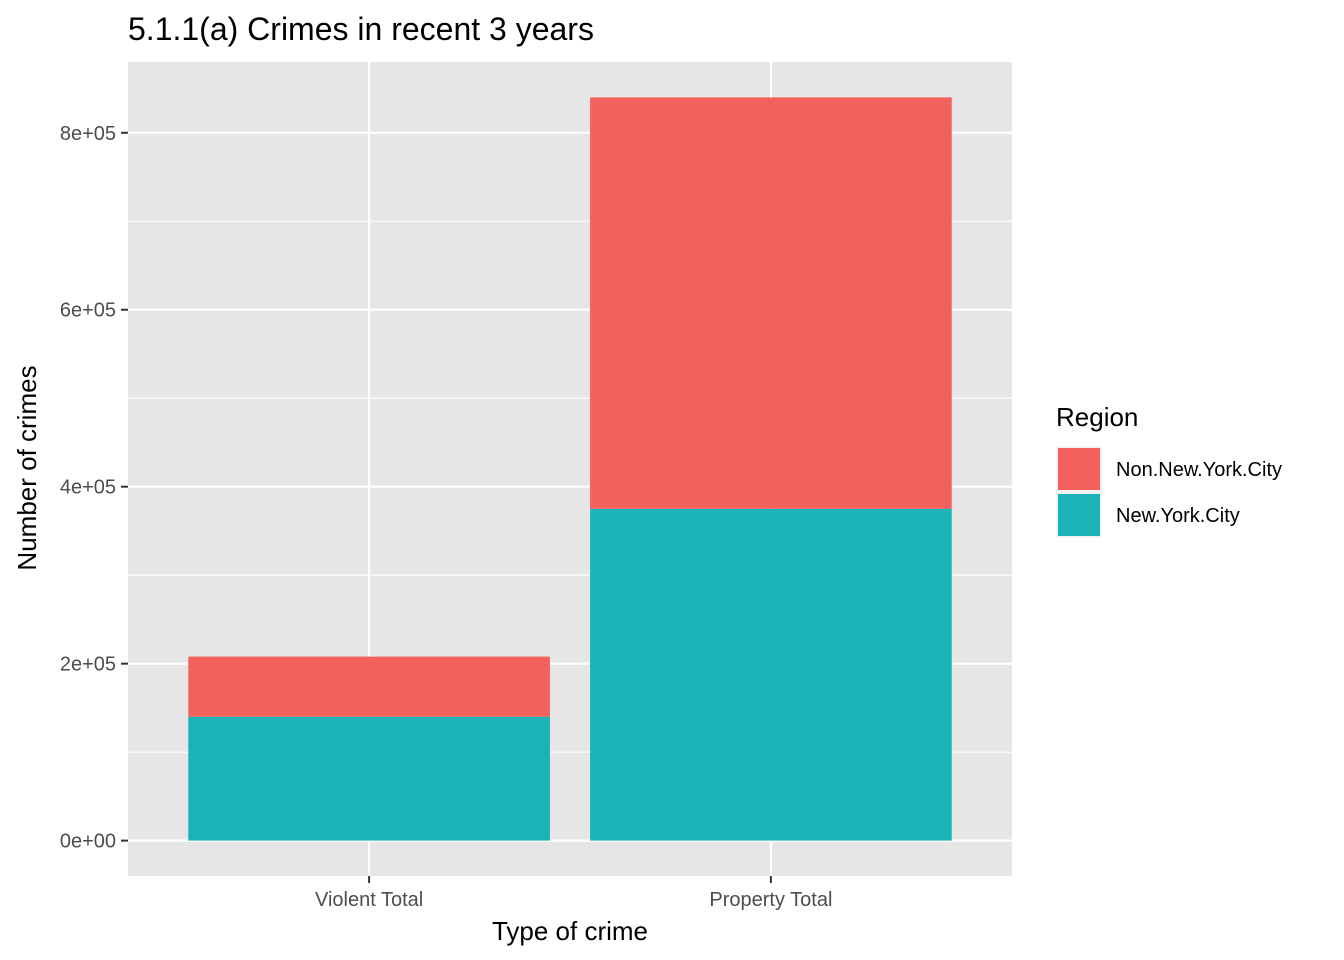 The width and height of the screenshot is (1344, 960). What do you see at coordinates (88, 488) in the screenshot?
I see `y-tick-label: 4e+05` at bounding box center [88, 488].